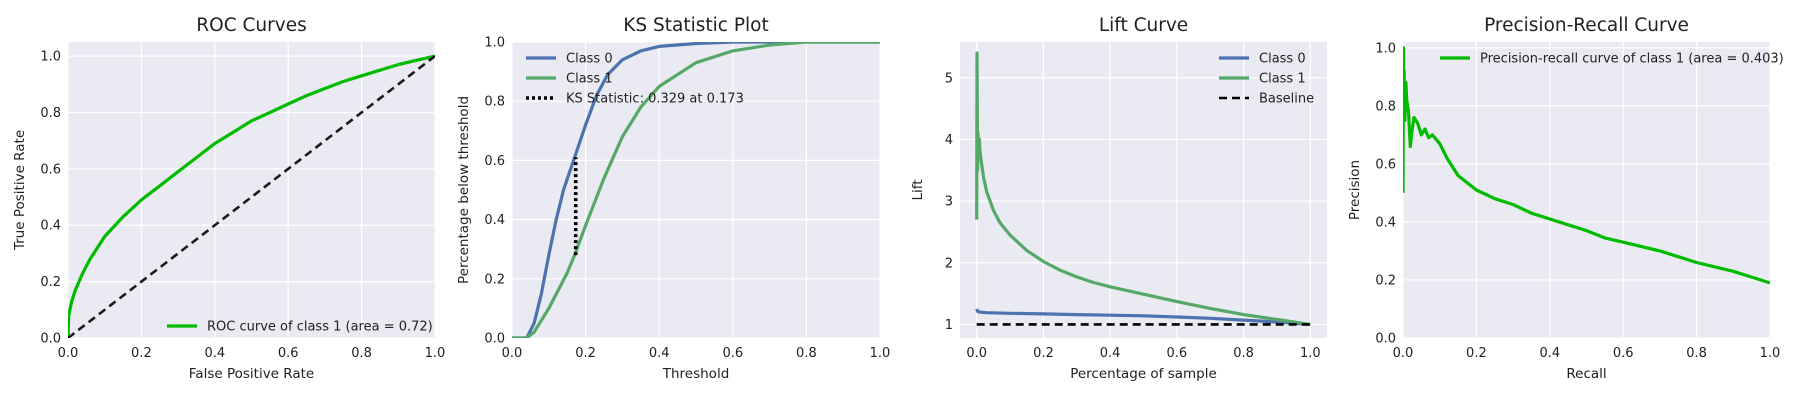  Describe the element at coordinates (1286, 99) in the screenshot. I see `legend-label: Baseline` at that location.